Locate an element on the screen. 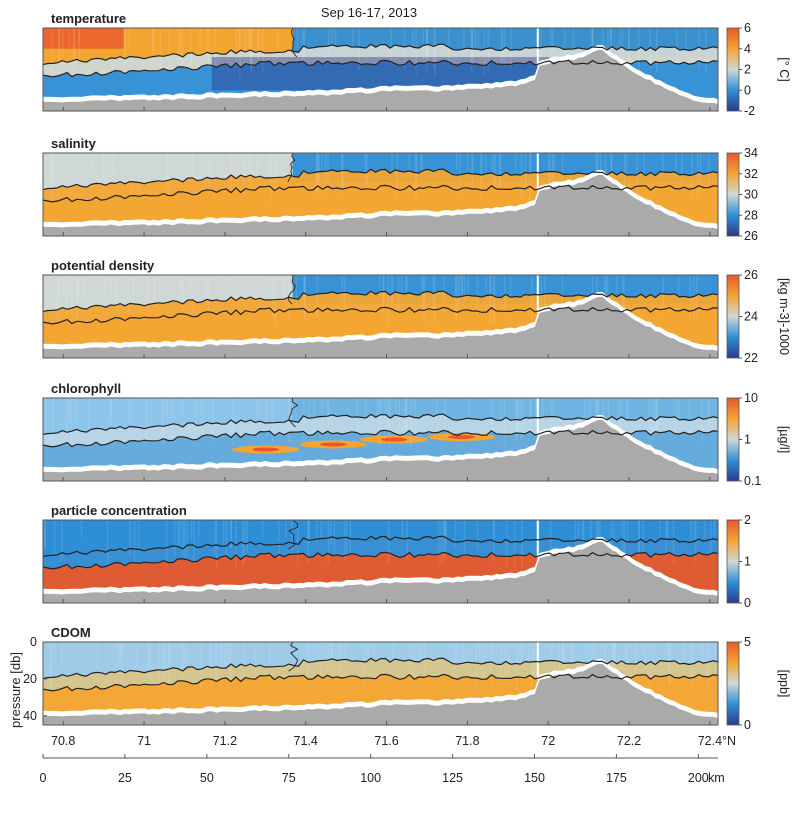 Image resolution: width=796 pixels, height=815 pixels. colorbar-tick-label: 0 is located at coordinates (747, 90).